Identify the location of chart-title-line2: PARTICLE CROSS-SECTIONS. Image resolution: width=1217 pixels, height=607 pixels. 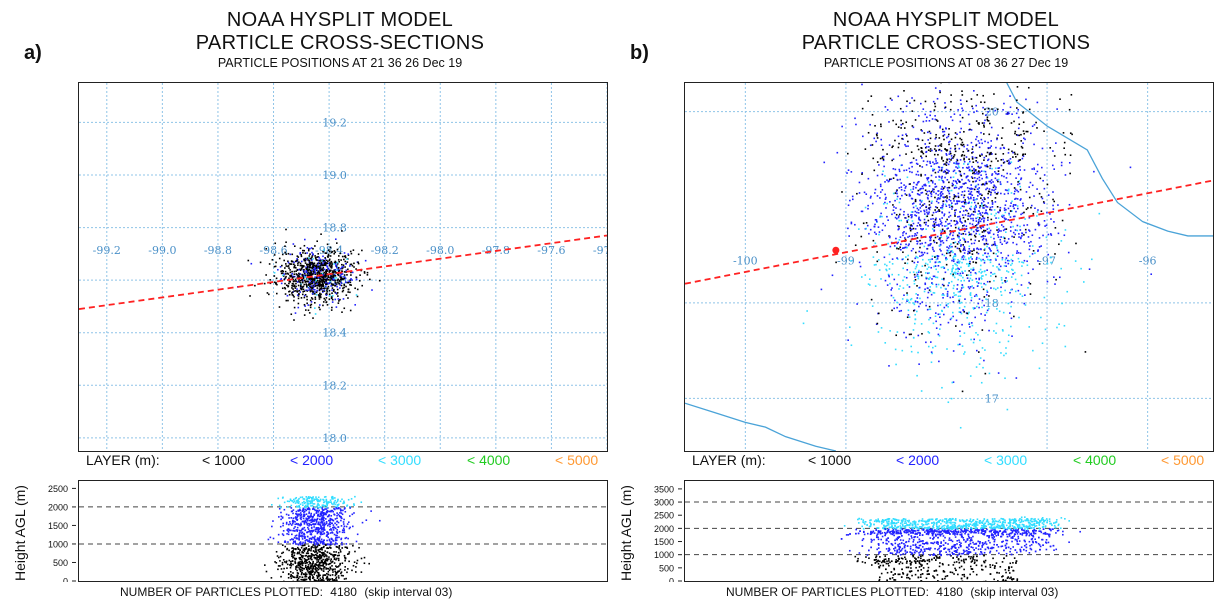
(946, 43).